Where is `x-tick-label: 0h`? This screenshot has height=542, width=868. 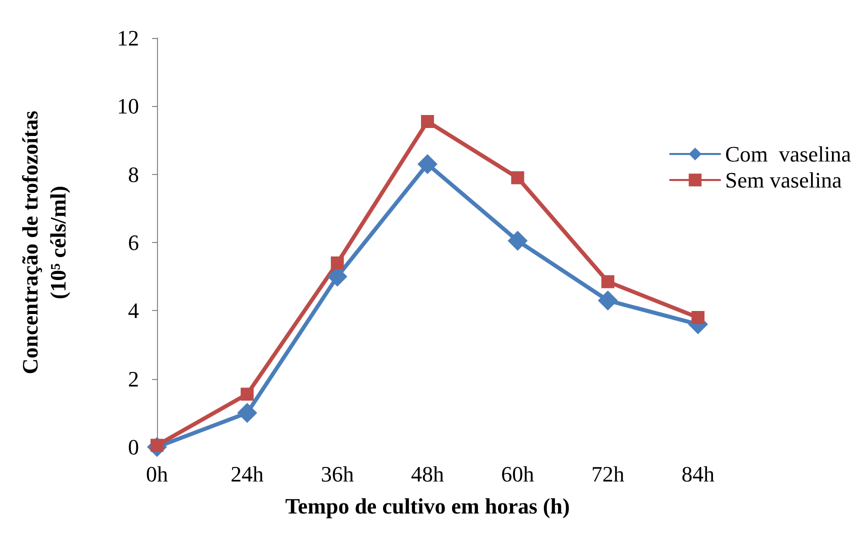
x-tick-label: 0h is located at coordinates (157, 474).